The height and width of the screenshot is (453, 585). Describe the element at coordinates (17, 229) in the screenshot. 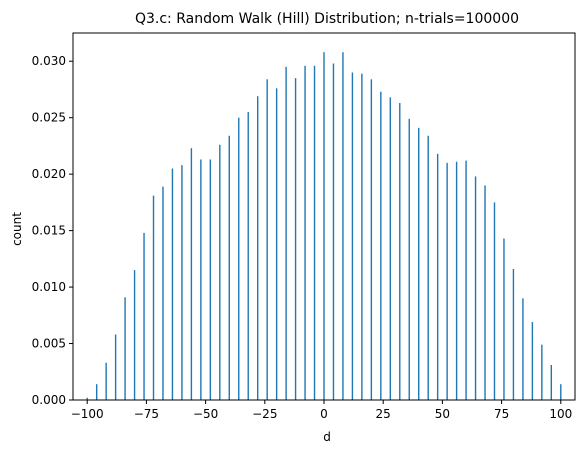

I see `y-axis-label: count` at that location.